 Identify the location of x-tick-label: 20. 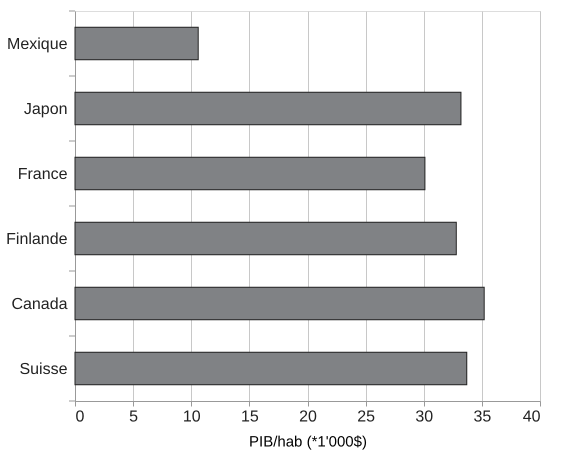
(308, 417).